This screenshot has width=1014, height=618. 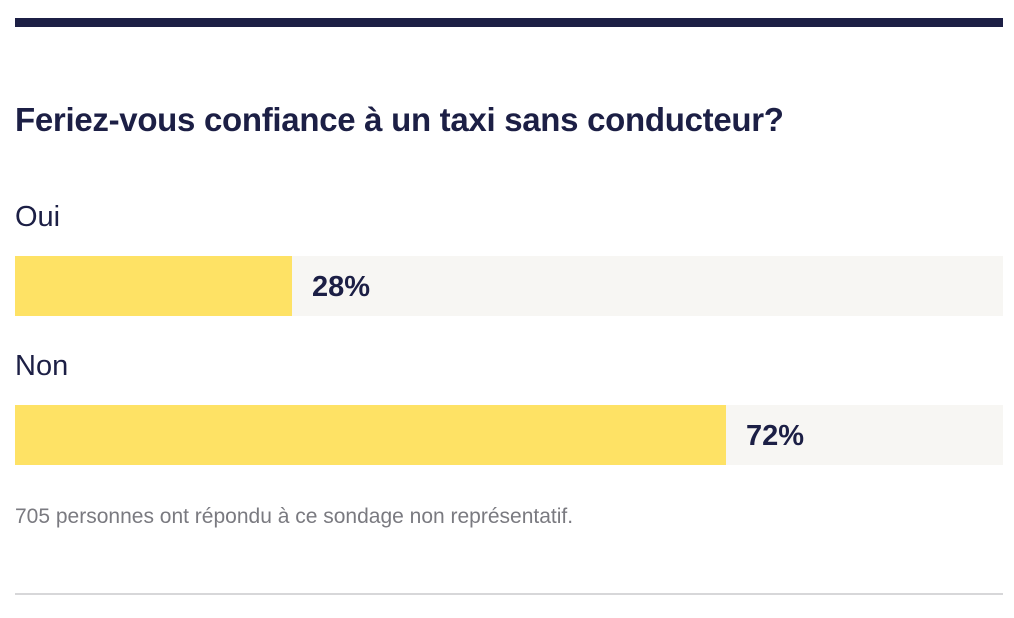 I want to click on result-percent: 28%, so click(x=341, y=287).